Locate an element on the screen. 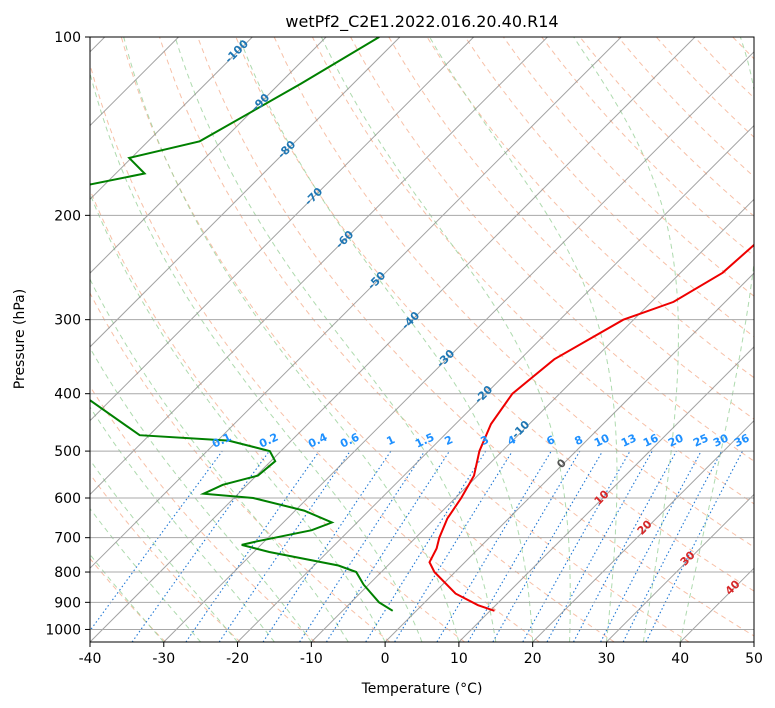 This screenshot has width=775, height=708. mixing-ratio-label: 0.2 is located at coordinates (268, 441).